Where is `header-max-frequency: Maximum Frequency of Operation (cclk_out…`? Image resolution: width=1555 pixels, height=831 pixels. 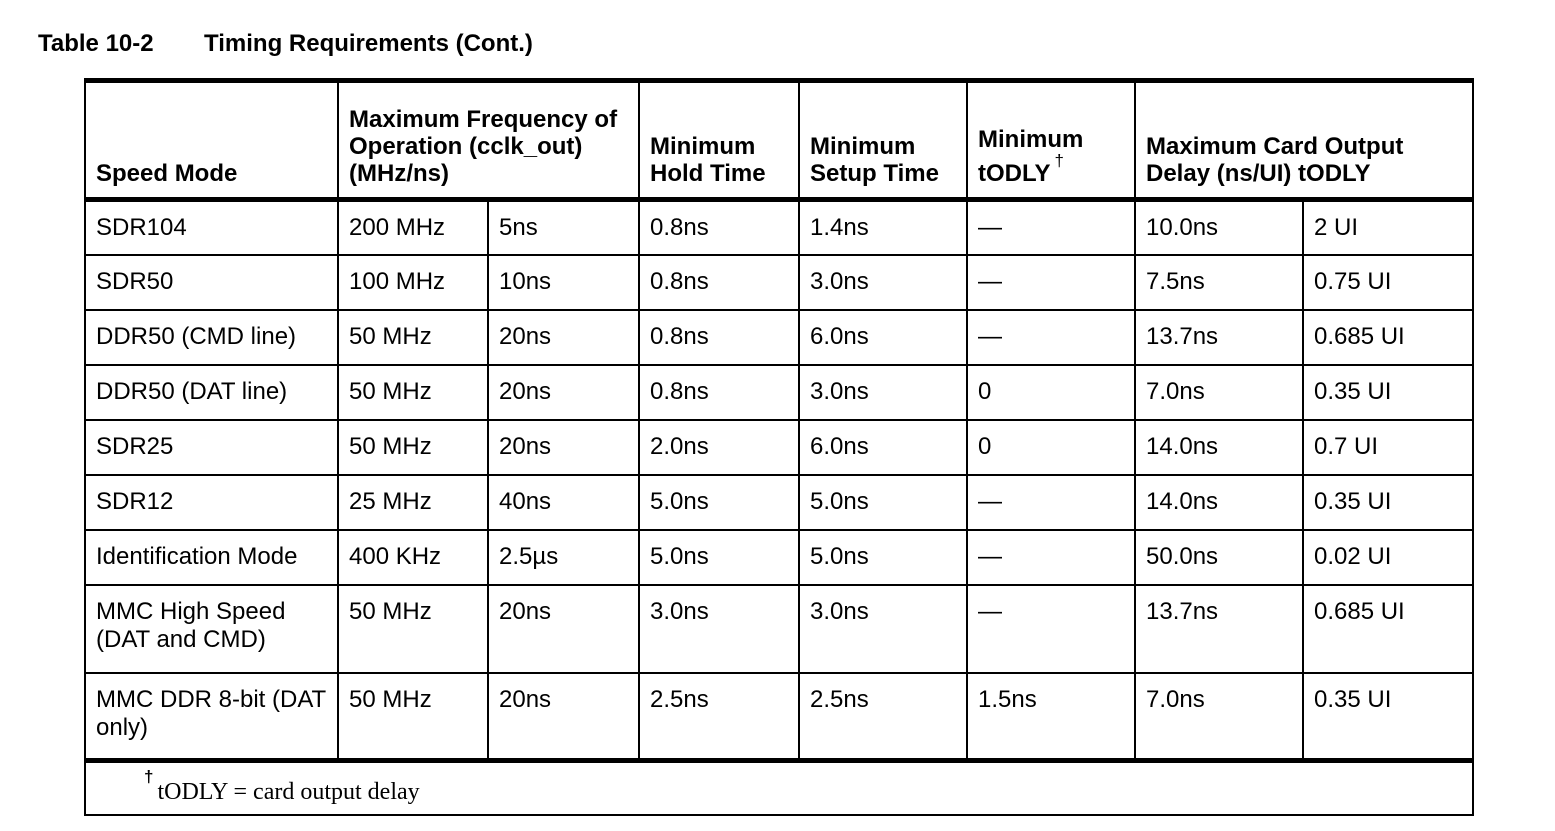
header-max-frequency: Maximum Frequency of Operation (cclk_out… is located at coordinates (488, 140).